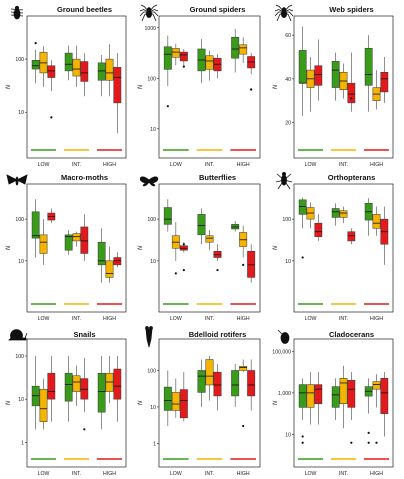 The image size is (404, 479). What do you see at coordinates (283, 336) in the screenshot?
I see `cladoceran-icon` at bounding box center [283, 336].